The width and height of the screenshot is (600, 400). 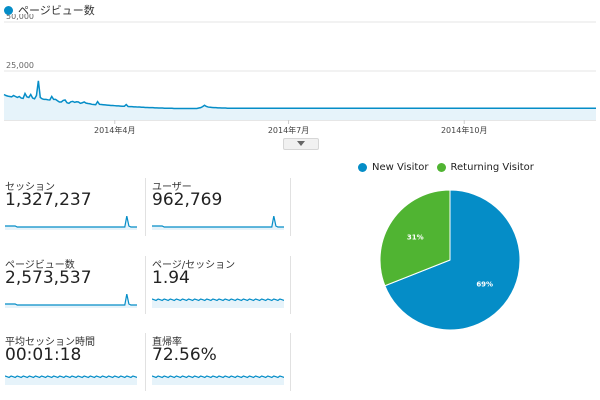 I want to click on x-tick-label: 2014年10月, so click(x=464, y=130).